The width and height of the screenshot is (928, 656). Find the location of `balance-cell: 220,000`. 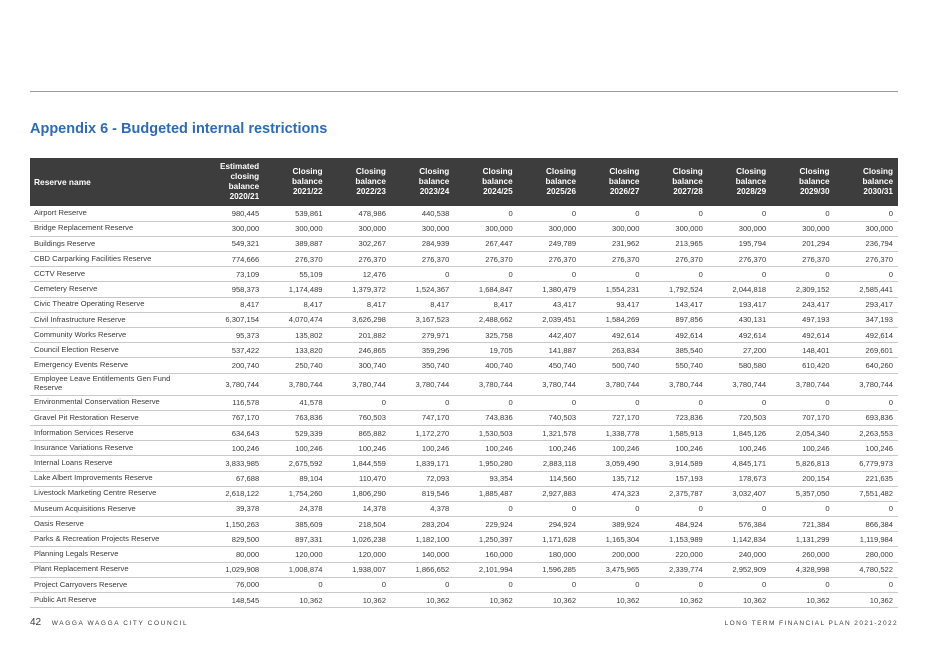

balance-cell: 220,000 is located at coordinates (676, 554).